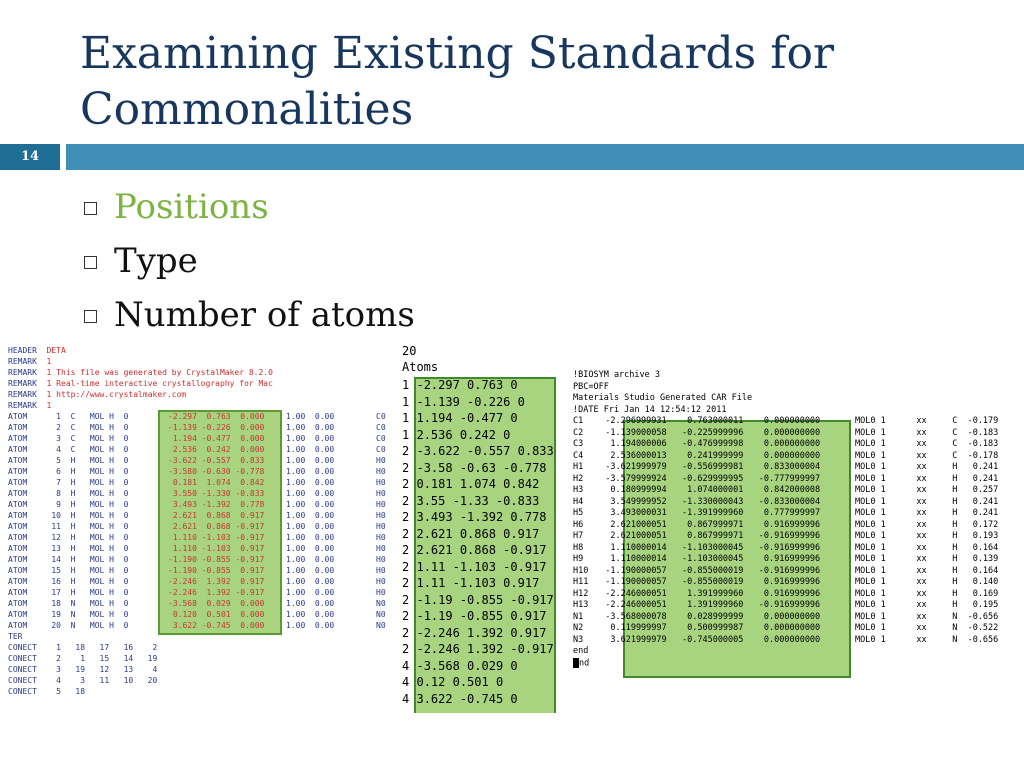  I want to click on xyz-atom-coordinates: 1.194 -0.477 0, so click(467, 418).